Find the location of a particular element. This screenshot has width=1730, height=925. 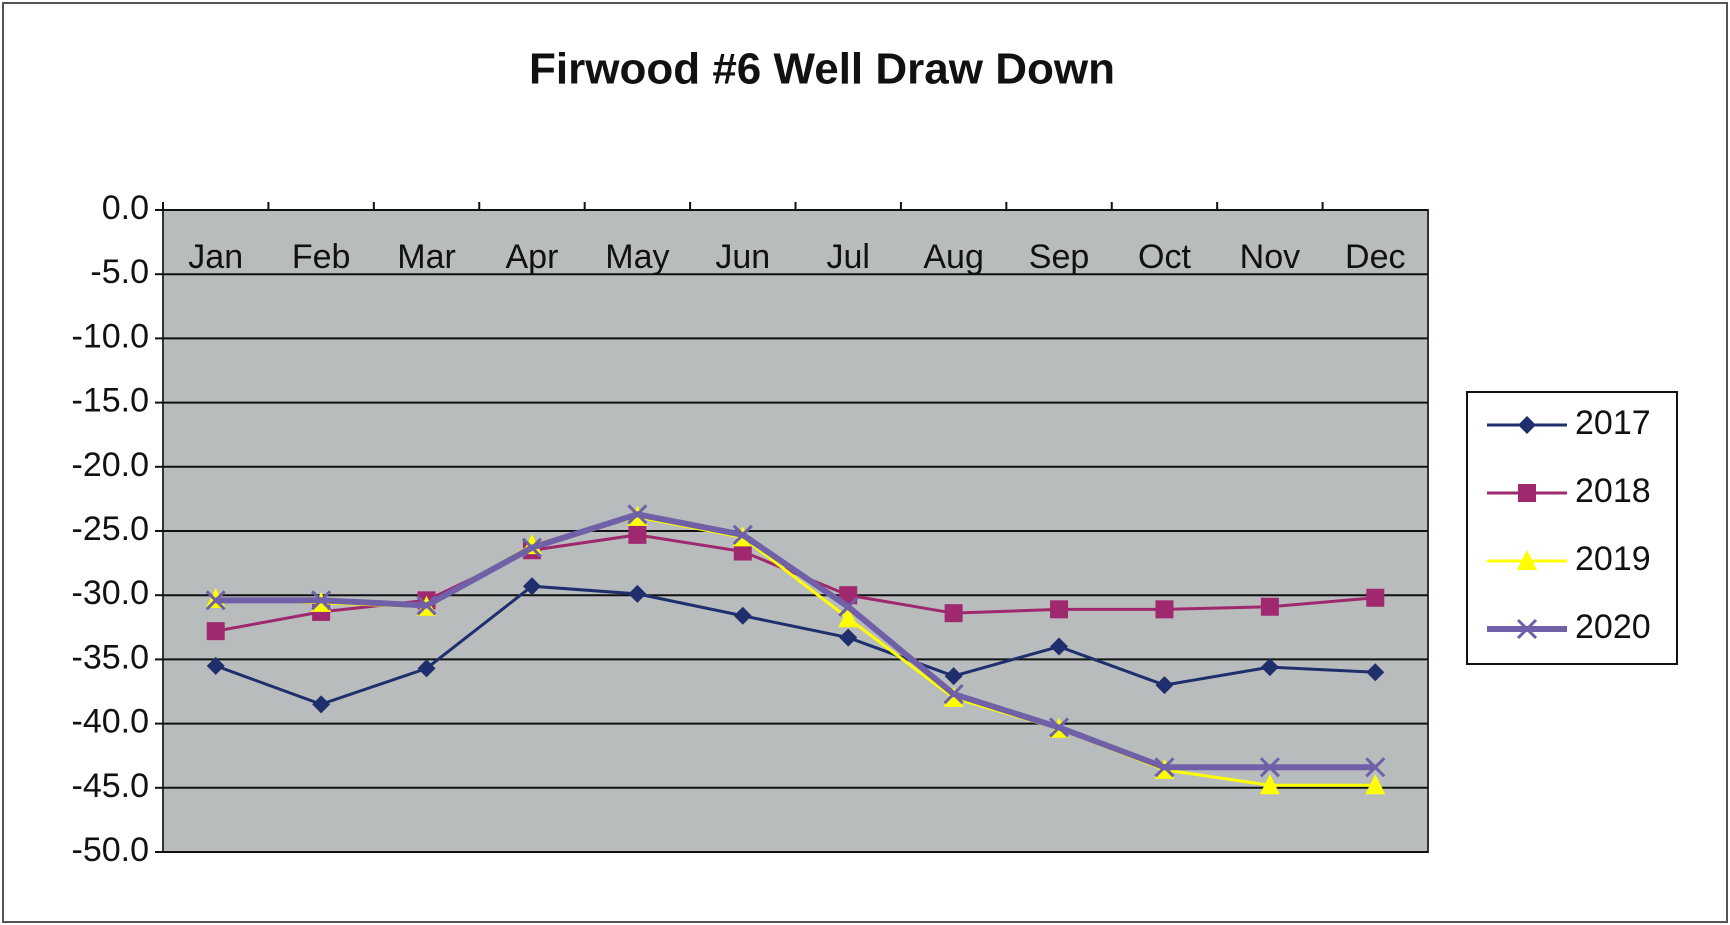

y-tick-label: -20.0 is located at coordinates (111, 465).